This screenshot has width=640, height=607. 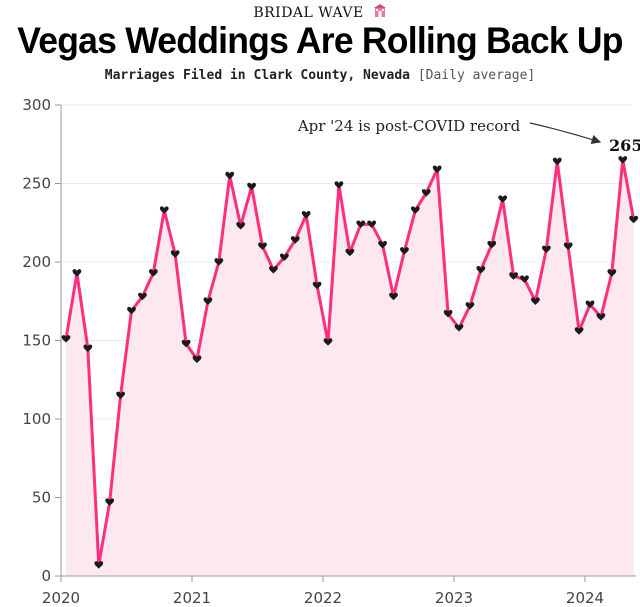 I want to click on record-value-label: 265, so click(x=624, y=145).